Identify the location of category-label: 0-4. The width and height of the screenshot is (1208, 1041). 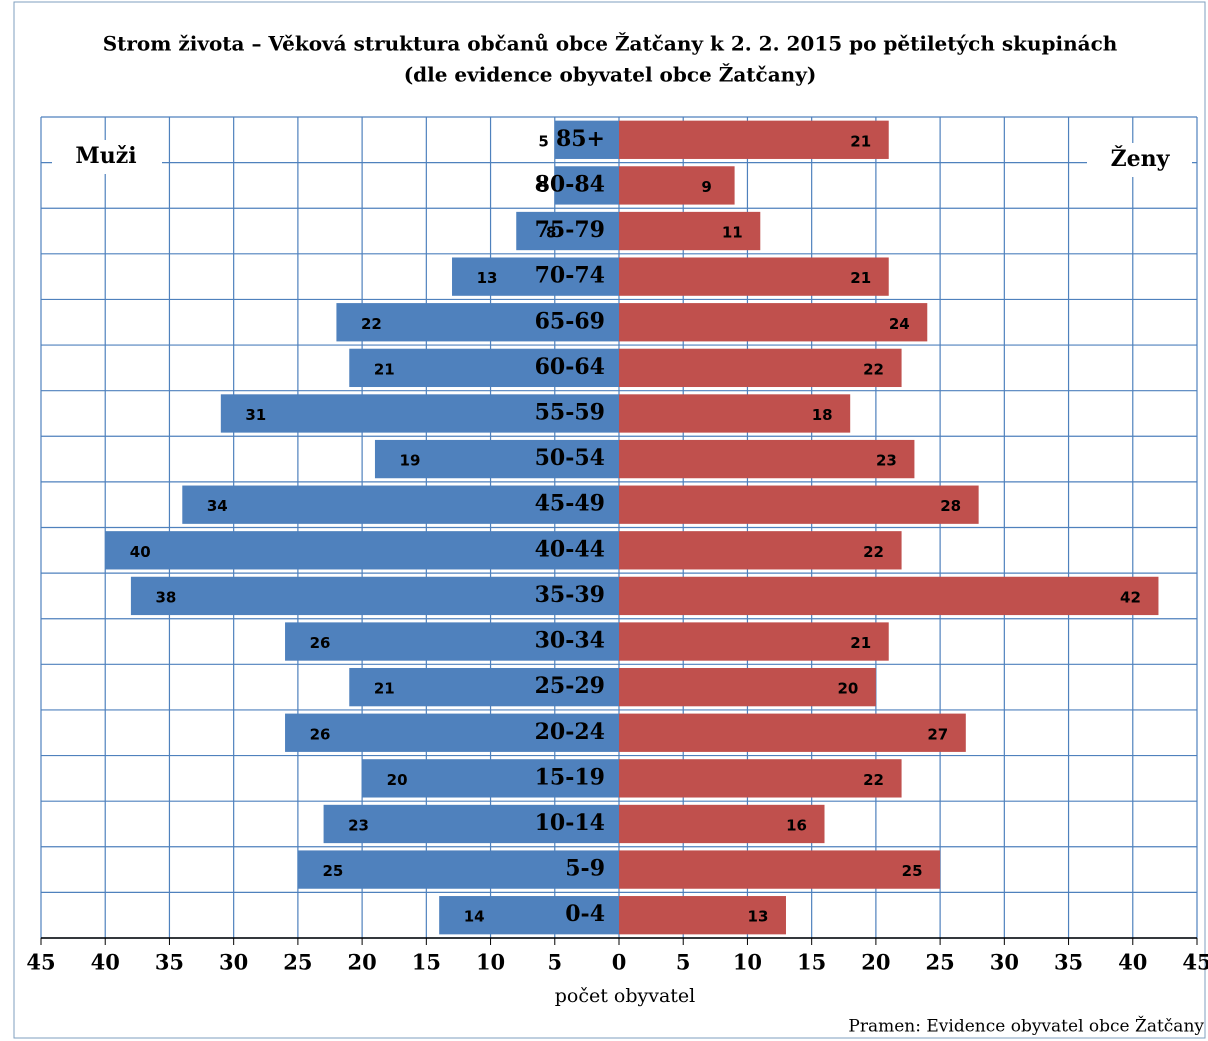
(585, 914).